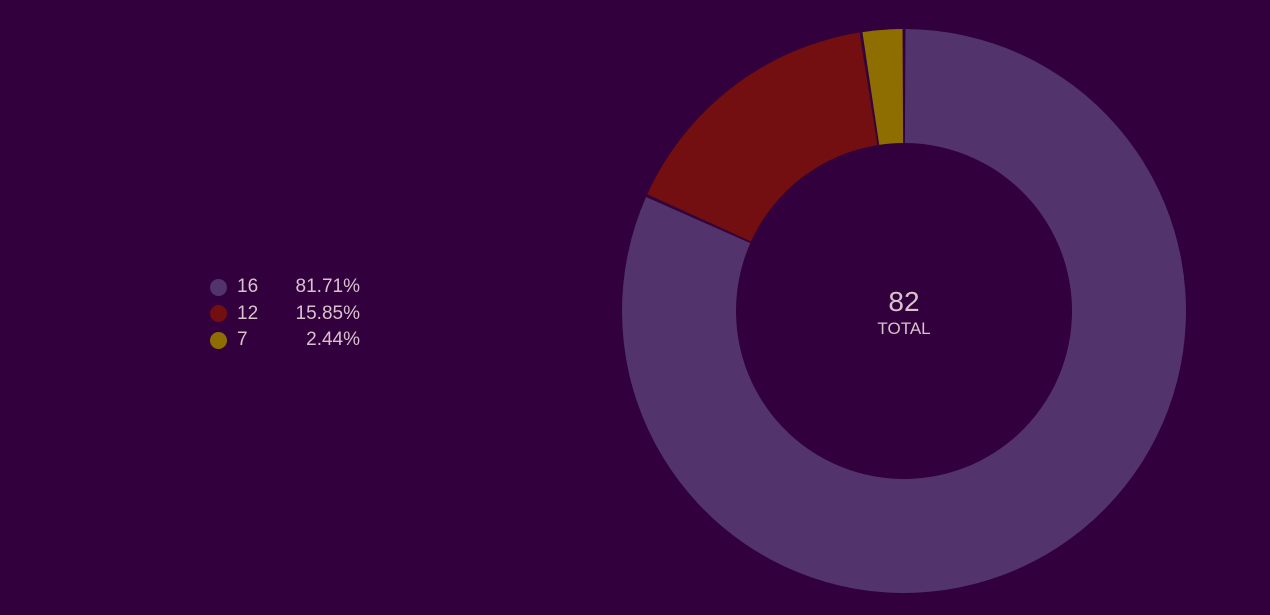 This screenshot has width=1270, height=615. Describe the element at coordinates (327, 313) in the screenshot. I see `legend-percent: 15.85%` at that location.